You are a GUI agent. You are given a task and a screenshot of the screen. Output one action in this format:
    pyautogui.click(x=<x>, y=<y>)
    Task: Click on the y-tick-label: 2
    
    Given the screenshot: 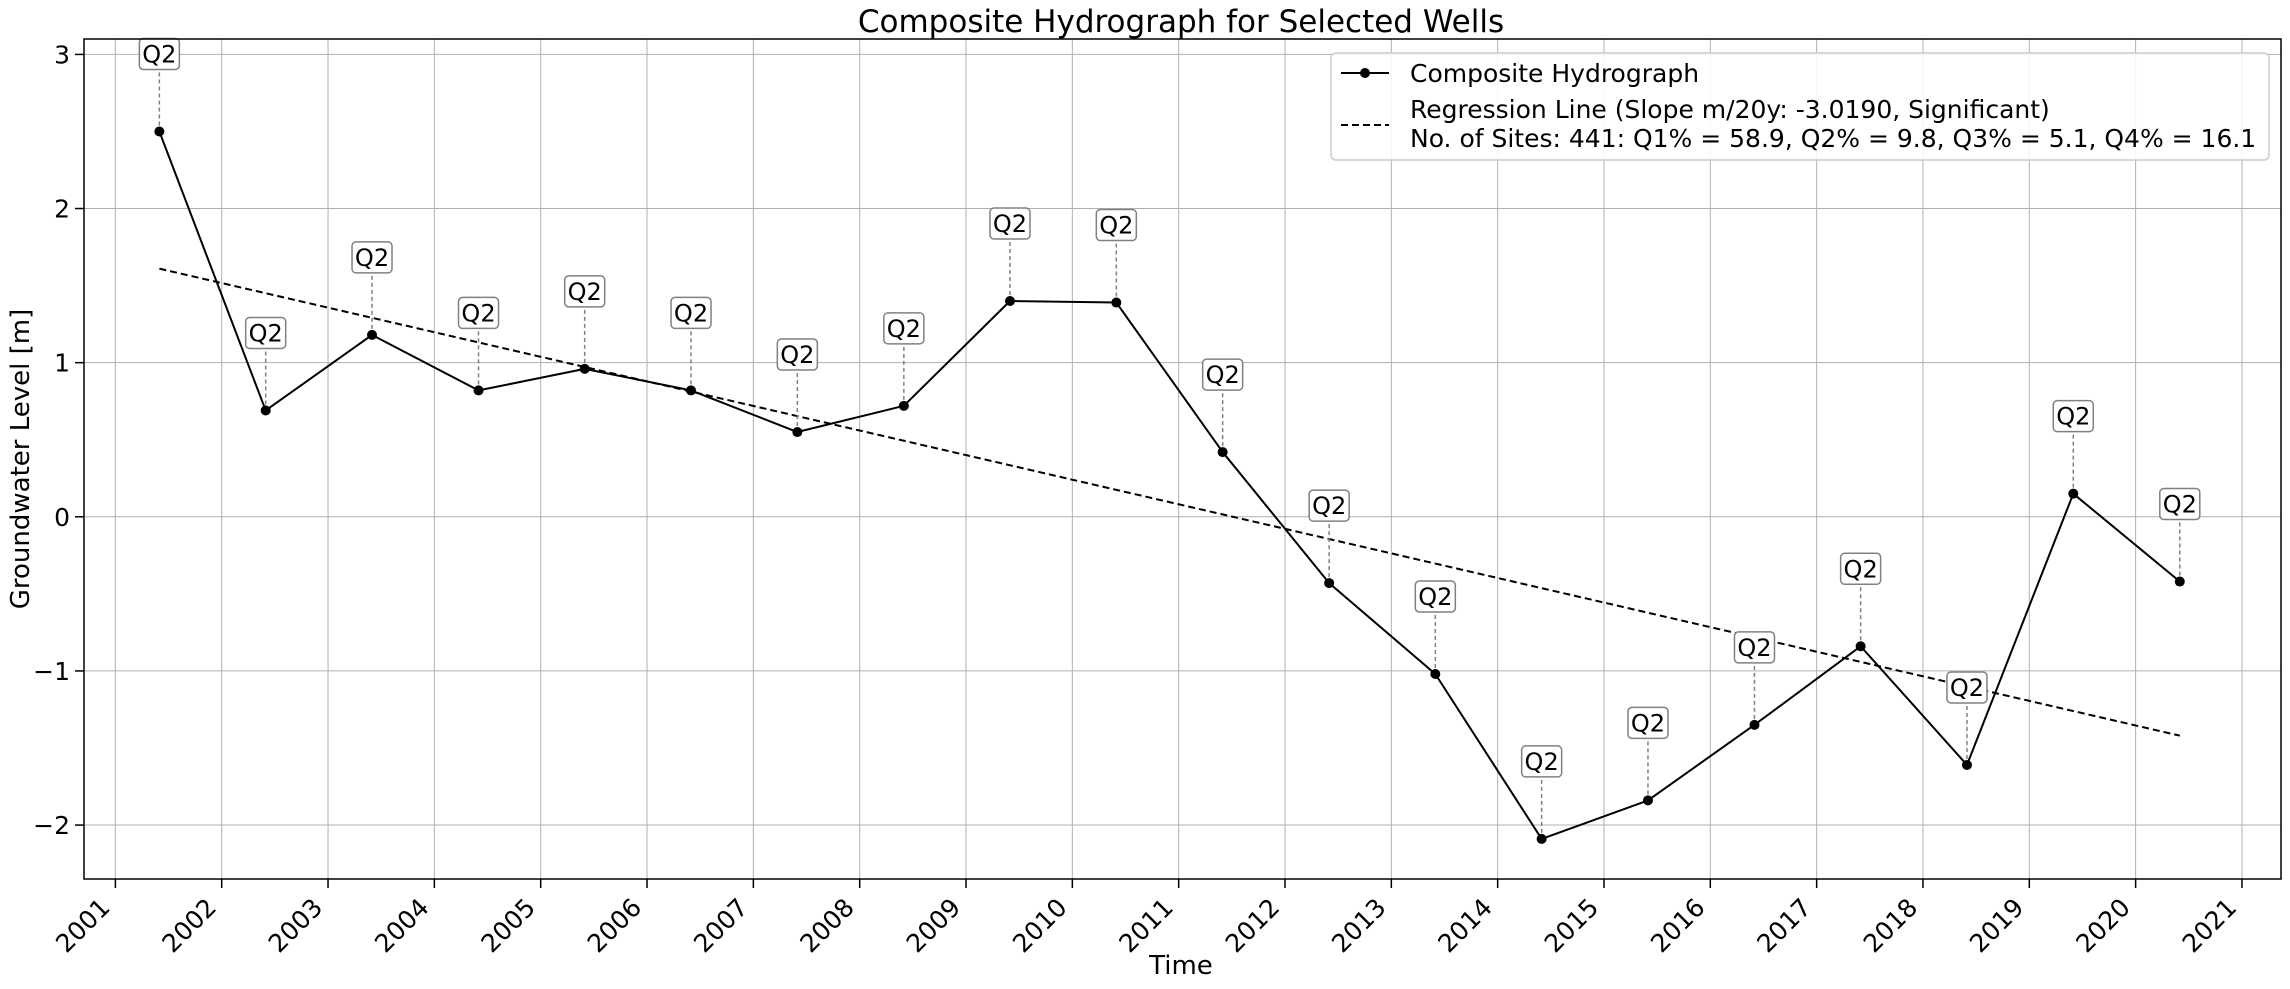 What is the action you would take?
    pyautogui.click(x=62, y=209)
    